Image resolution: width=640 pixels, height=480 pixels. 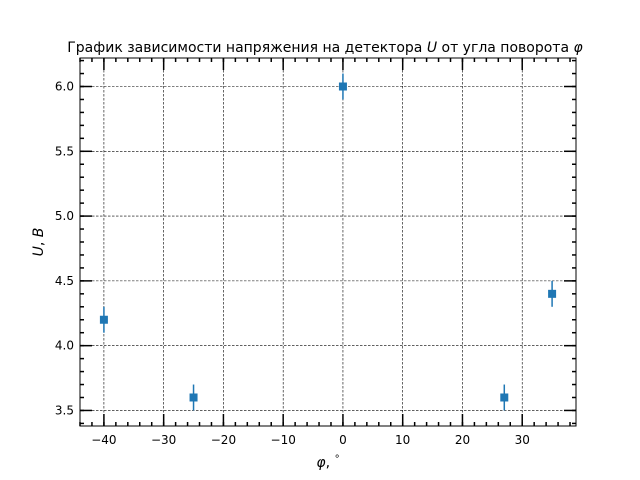 I want to click on y-tick-label: 3.5, so click(x=64, y=410).